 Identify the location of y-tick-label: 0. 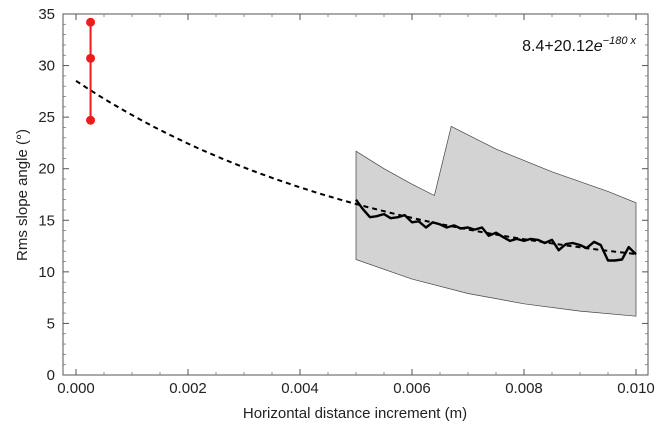
(51, 375).